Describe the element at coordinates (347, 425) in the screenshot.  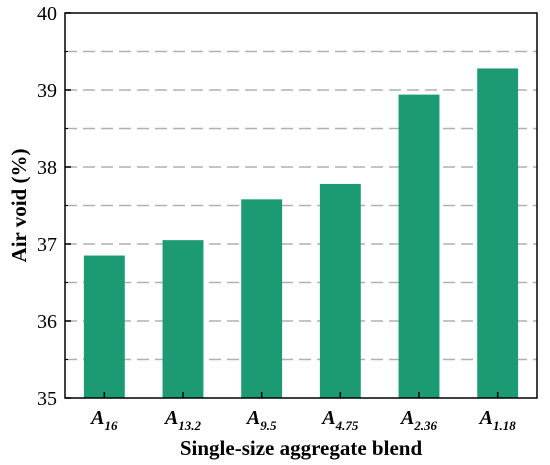
I see `x-tick-label-subscript: 4.75` at that location.